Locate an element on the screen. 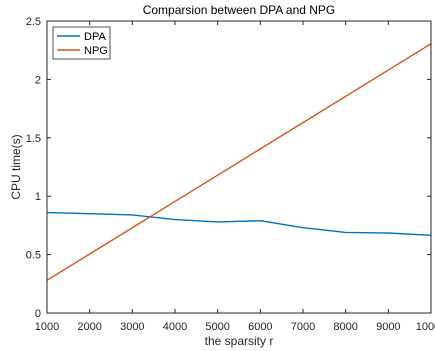 This screenshot has width=435, height=351. legend-box is located at coordinates (81, 43).